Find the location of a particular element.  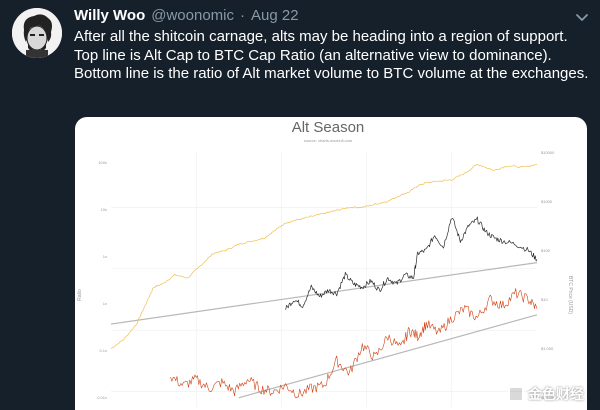

y-ticks-left: 100x 10x 1x 1x 0.1x 0.01x is located at coordinates (102, 280).